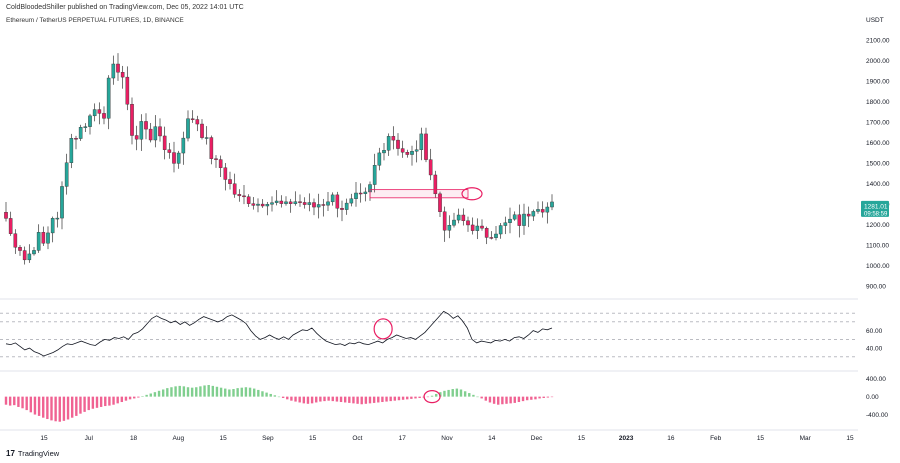 This screenshot has width=900, height=463. I want to click on histogram-annotation-circle, so click(432, 397).